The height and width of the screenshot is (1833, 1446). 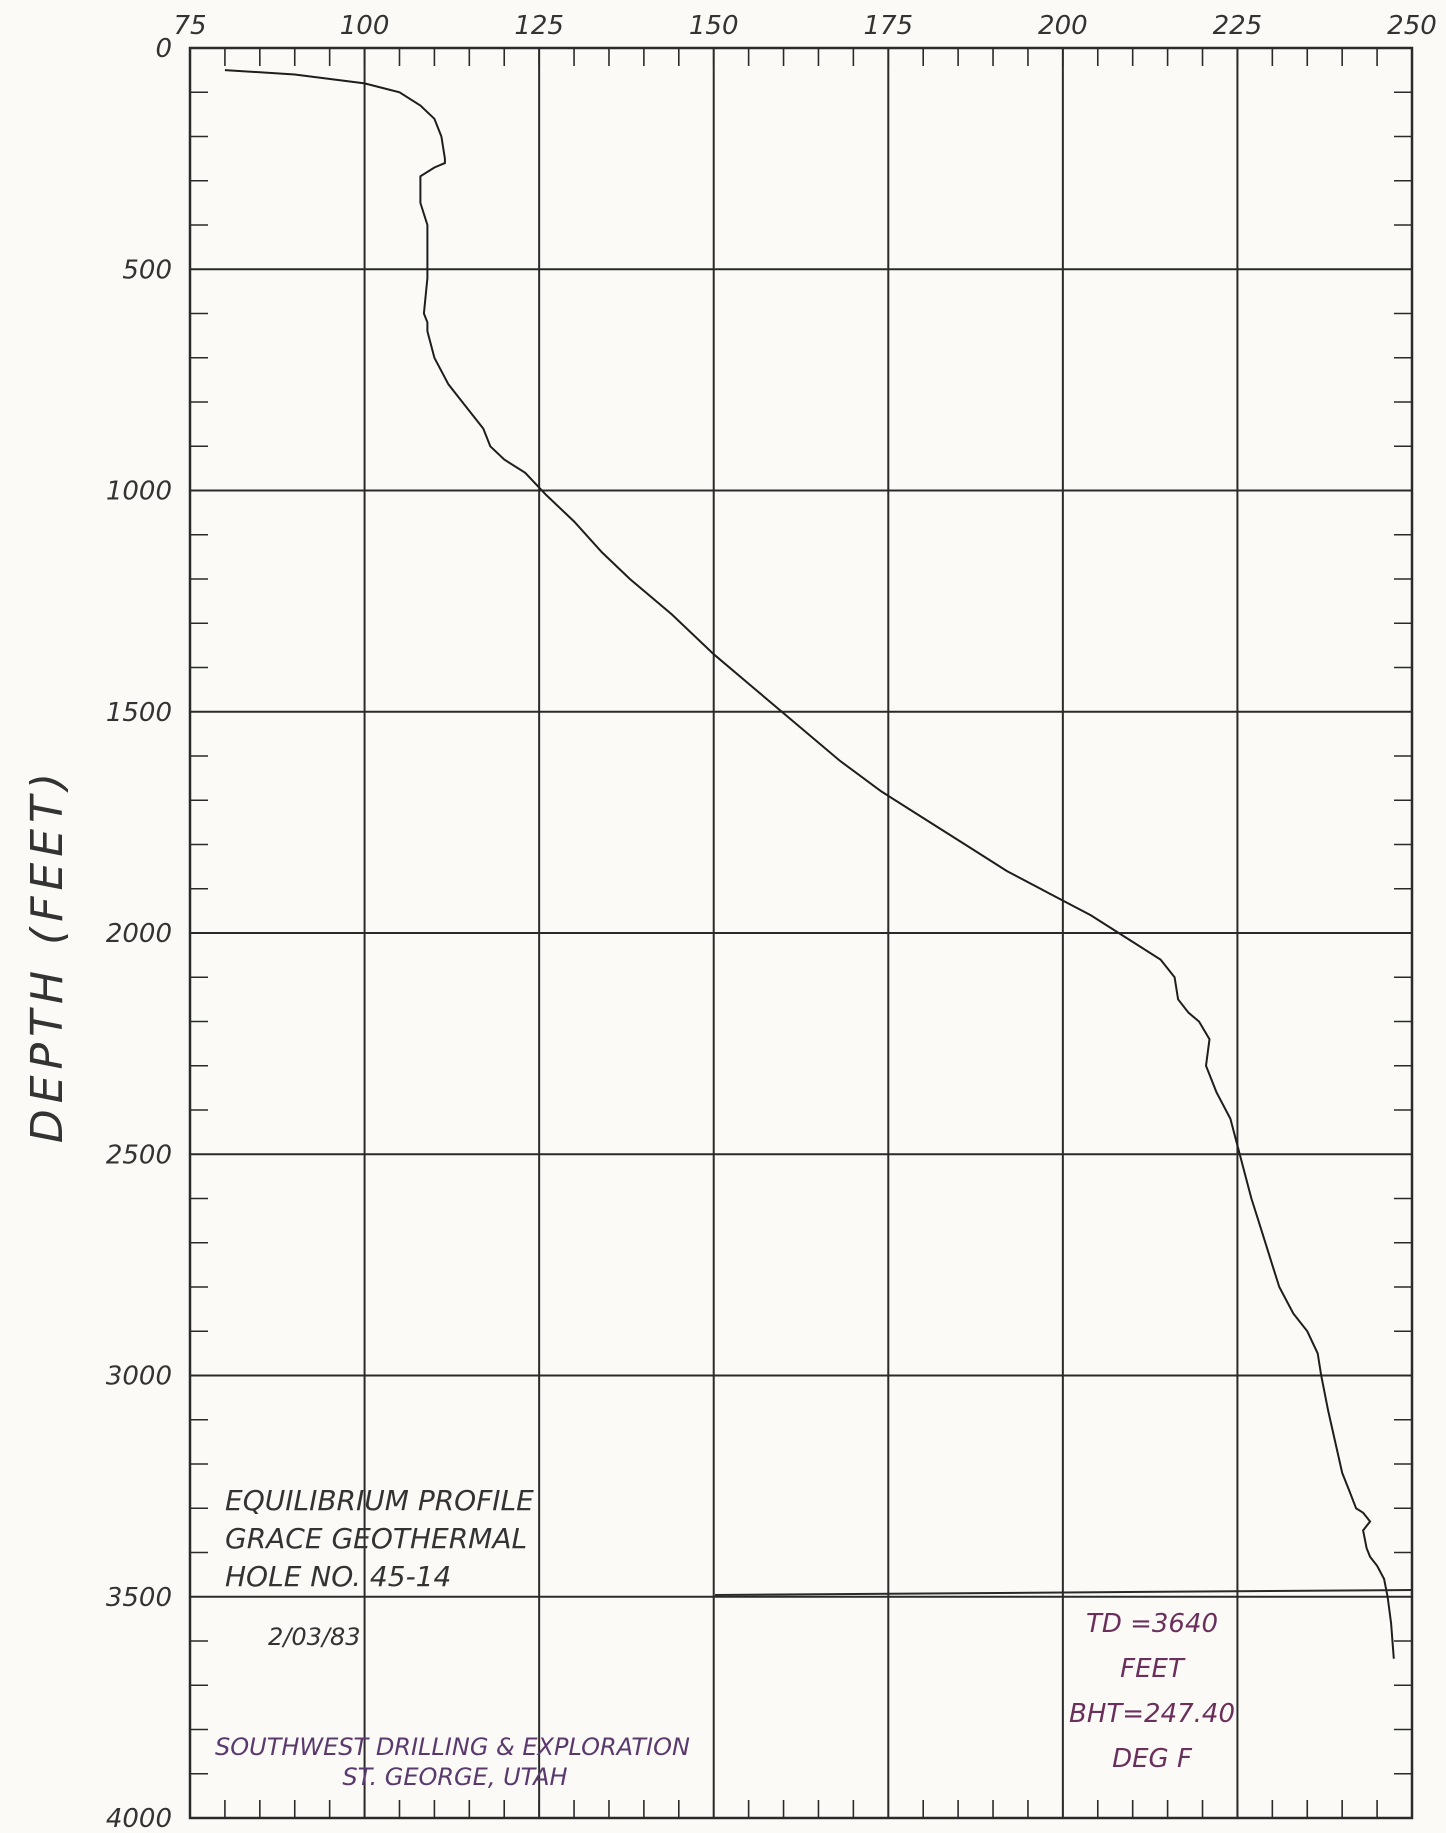 What do you see at coordinates (314, 1637) in the screenshot?
I see `date-note: 2/03/83` at bounding box center [314, 1637].